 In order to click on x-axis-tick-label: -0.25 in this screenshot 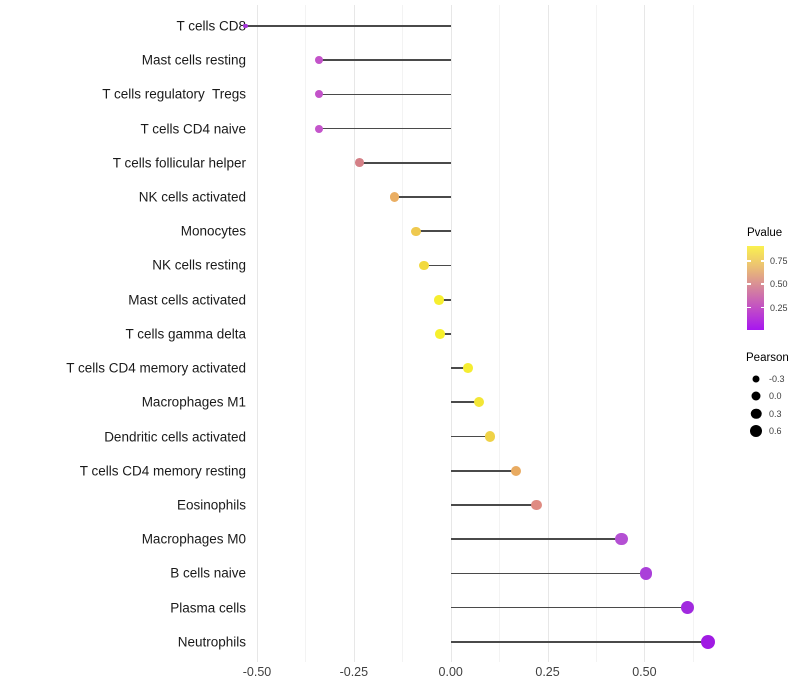, I will do `click(354, 672)`.